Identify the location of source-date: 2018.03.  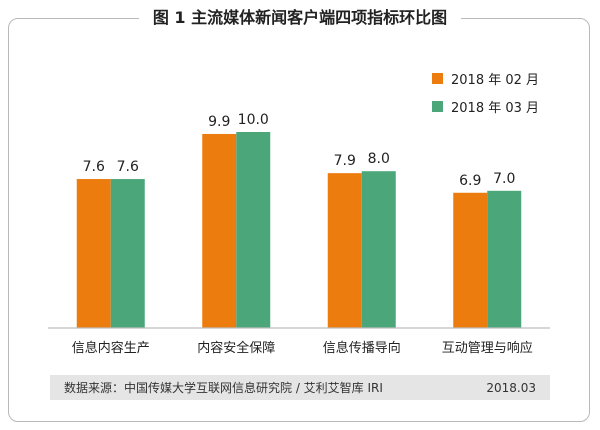
(511, 387).